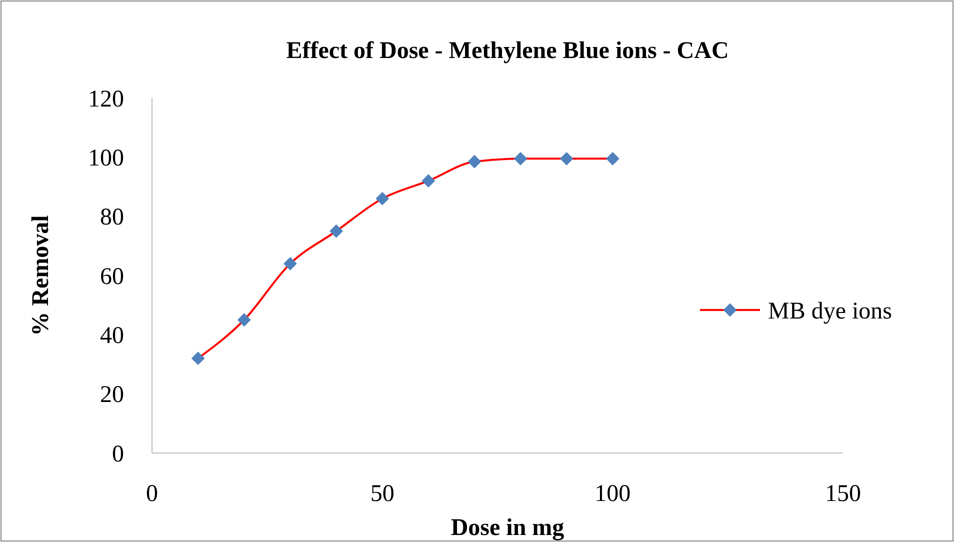  Describe the element at coordinates (507, 51) in the screenshot. I see `chart-title: Effect of Dose - Methylene Blue ions - CAC` at that location.